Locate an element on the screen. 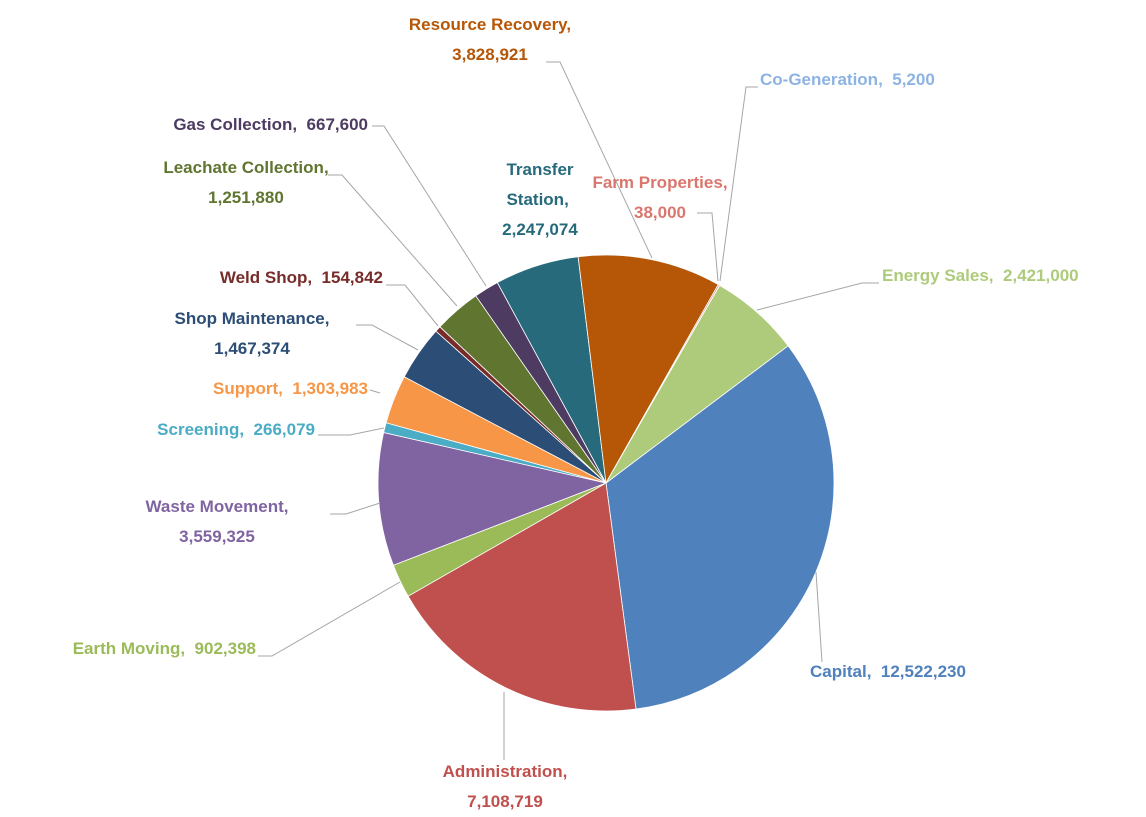  label-category: Waste Movement is located at coordinates (214, 506).